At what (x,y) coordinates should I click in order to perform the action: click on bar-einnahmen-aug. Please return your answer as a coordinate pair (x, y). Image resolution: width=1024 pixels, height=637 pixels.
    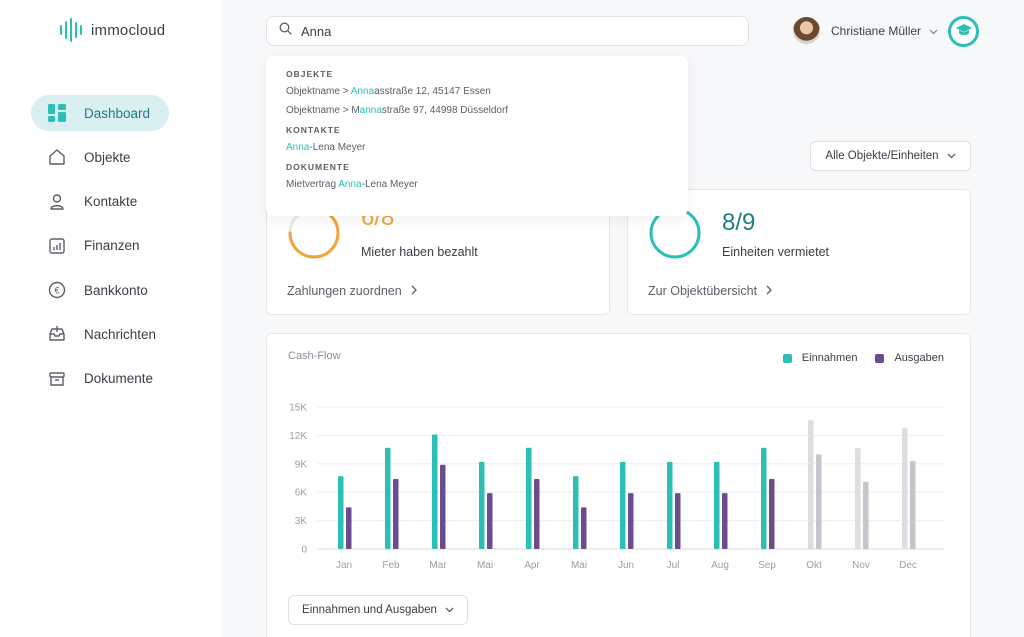
    Looking at the image, I should click on (717, 505).